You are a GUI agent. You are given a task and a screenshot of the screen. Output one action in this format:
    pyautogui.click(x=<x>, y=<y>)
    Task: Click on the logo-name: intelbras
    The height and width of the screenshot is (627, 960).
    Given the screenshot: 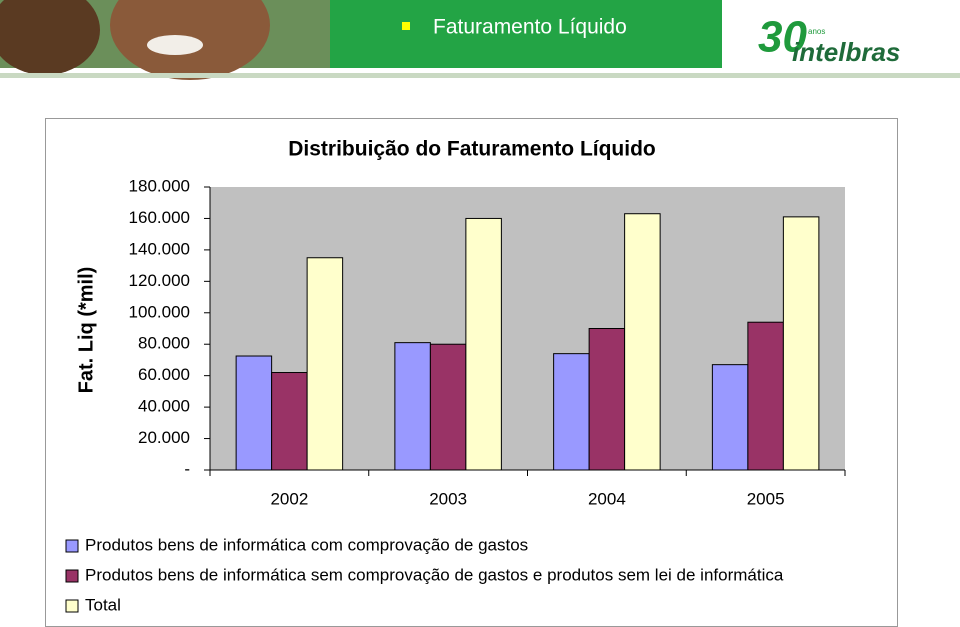 What is the action you would take?
    pyautogui.click(x=846, y=52)
    